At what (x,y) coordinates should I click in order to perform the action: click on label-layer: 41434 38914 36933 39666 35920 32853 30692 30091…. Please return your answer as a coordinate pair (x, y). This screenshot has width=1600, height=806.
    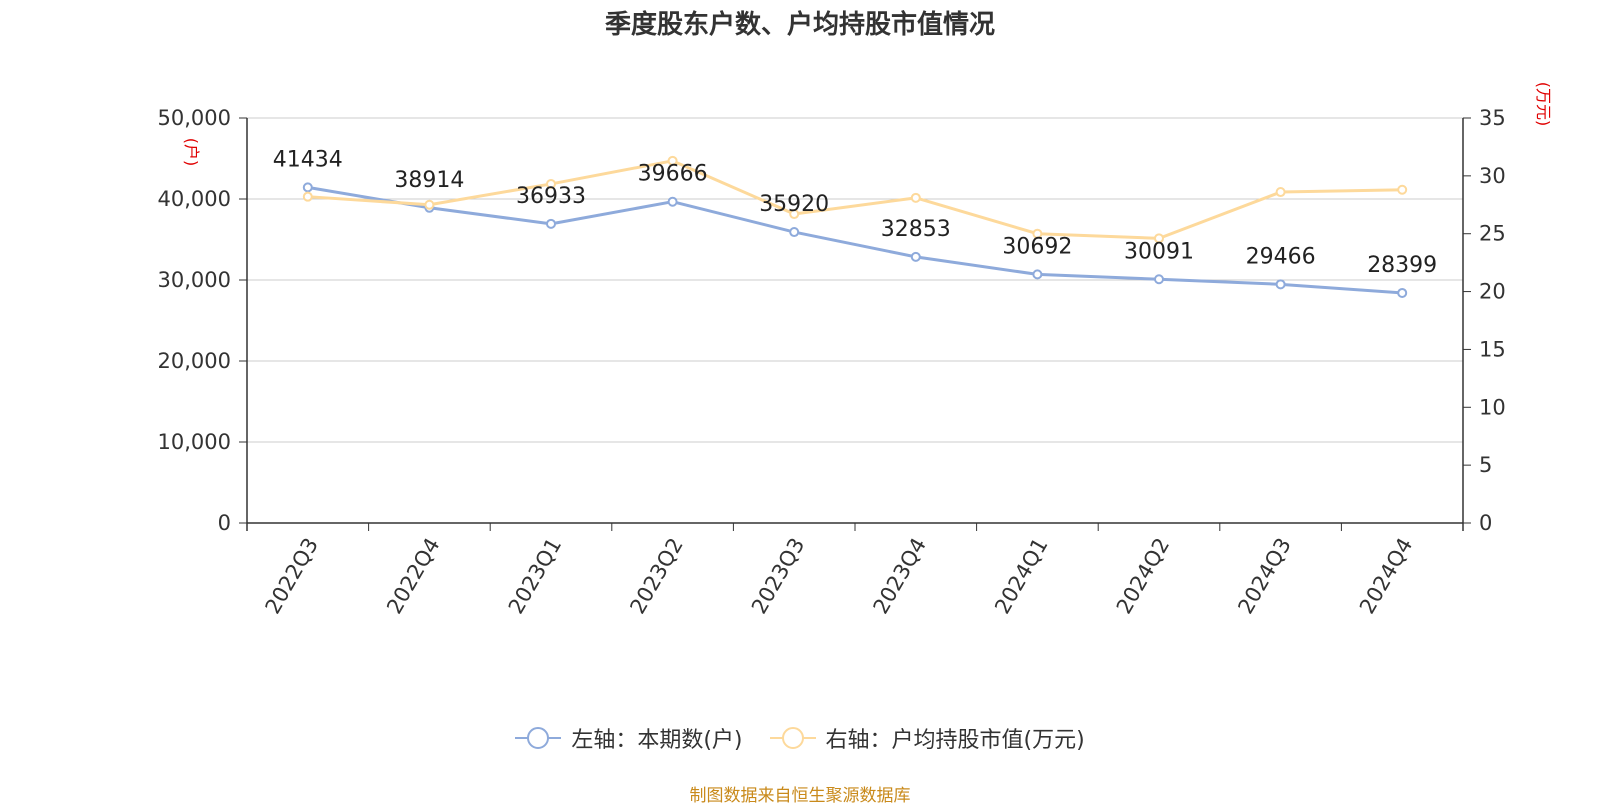
    Looking at the image, I should click on (855, 212).